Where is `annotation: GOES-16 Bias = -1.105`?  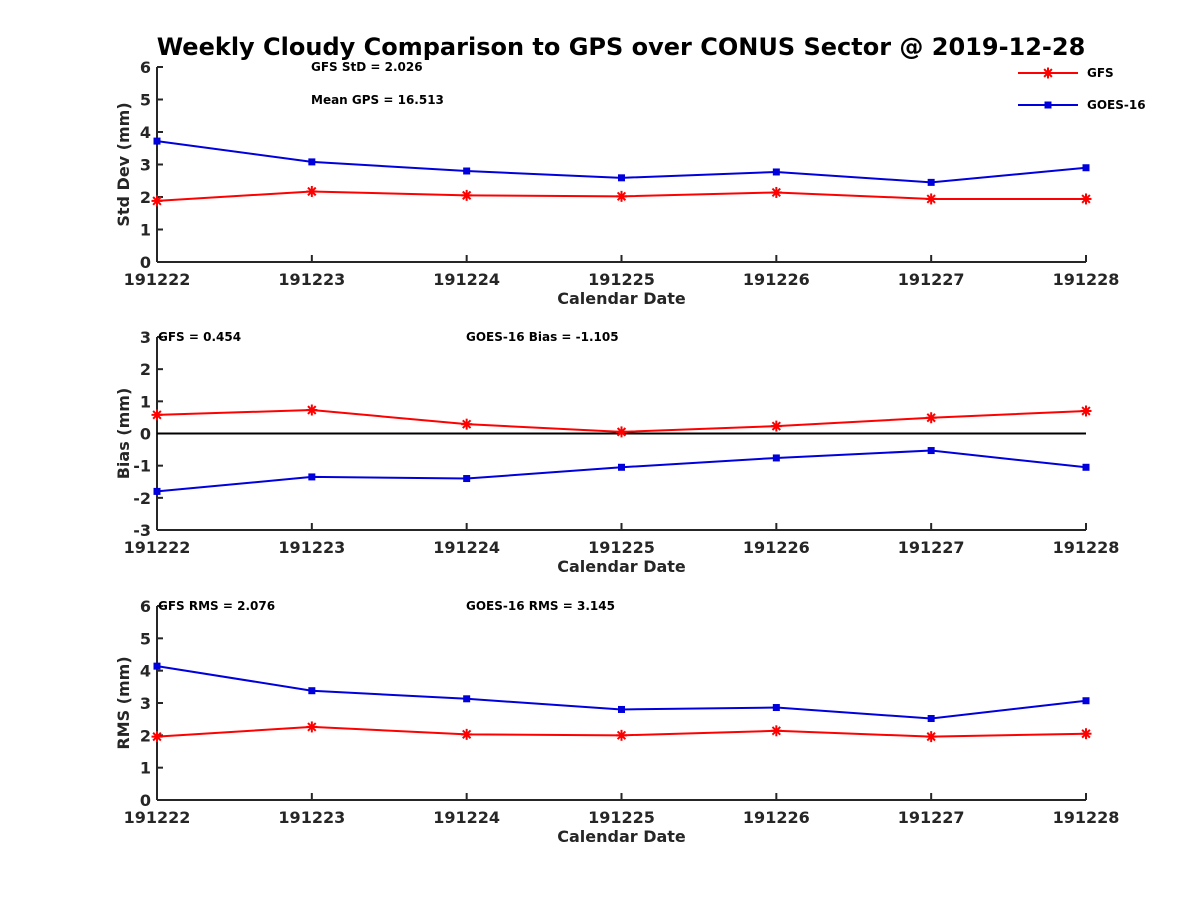
annotation: GOES-16 Bias = -1.105 is located at coordinates (542, 337).